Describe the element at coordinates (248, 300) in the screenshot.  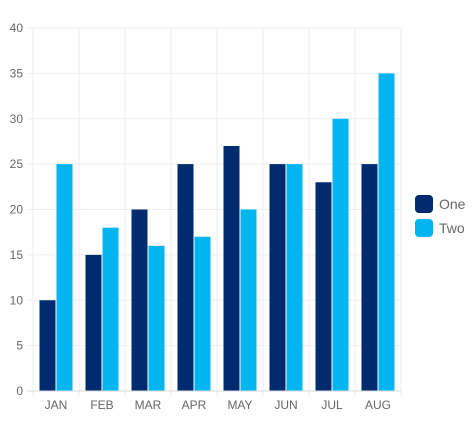
I see `bar-two-may` at that location.